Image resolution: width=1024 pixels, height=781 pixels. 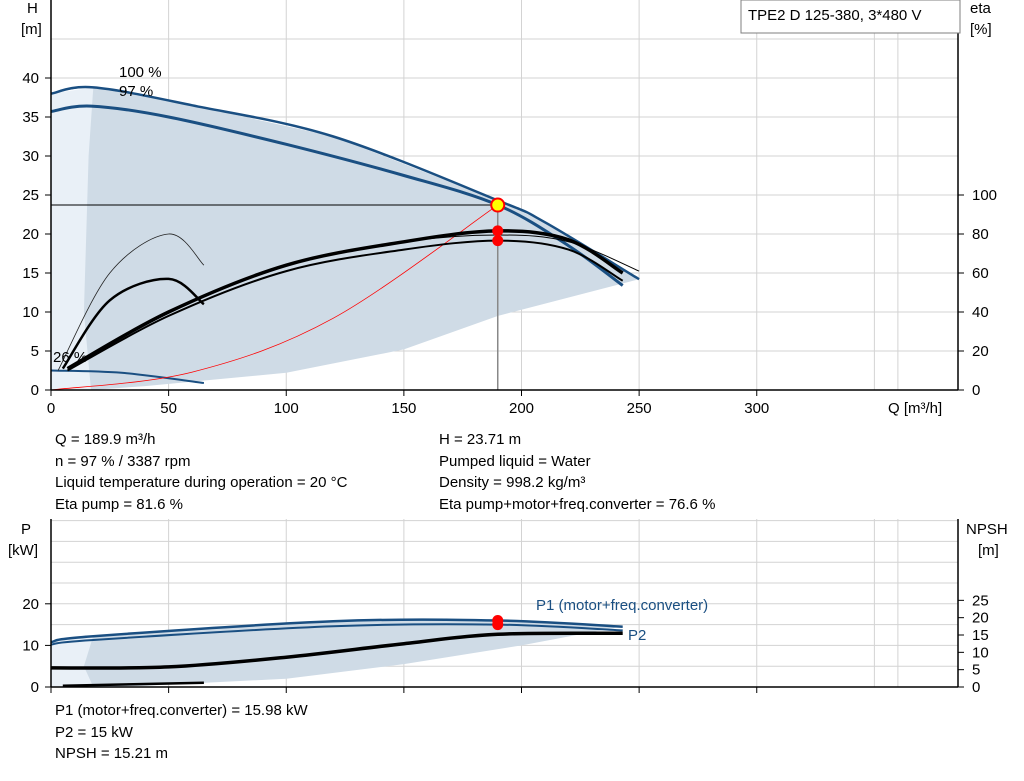 What do you see at coordinates (980, 312) in the screenshot?
I see `eta-tick-label: 40` at bounding box center [980, 312].